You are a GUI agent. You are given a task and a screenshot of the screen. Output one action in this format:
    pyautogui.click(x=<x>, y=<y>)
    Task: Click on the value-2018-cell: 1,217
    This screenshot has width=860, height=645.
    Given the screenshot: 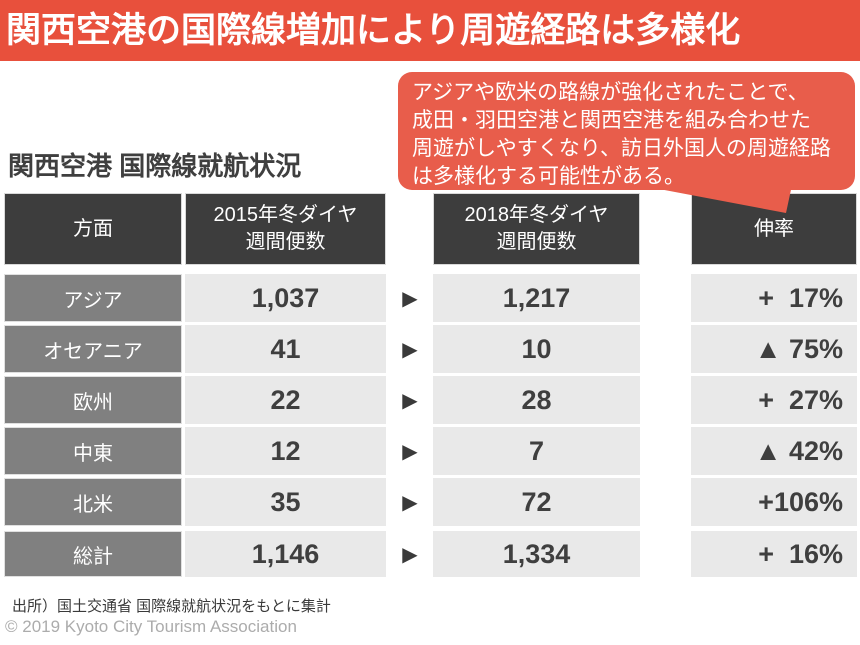 What is the action you would take?
    pyautogui.click(x=536, y=298)
    